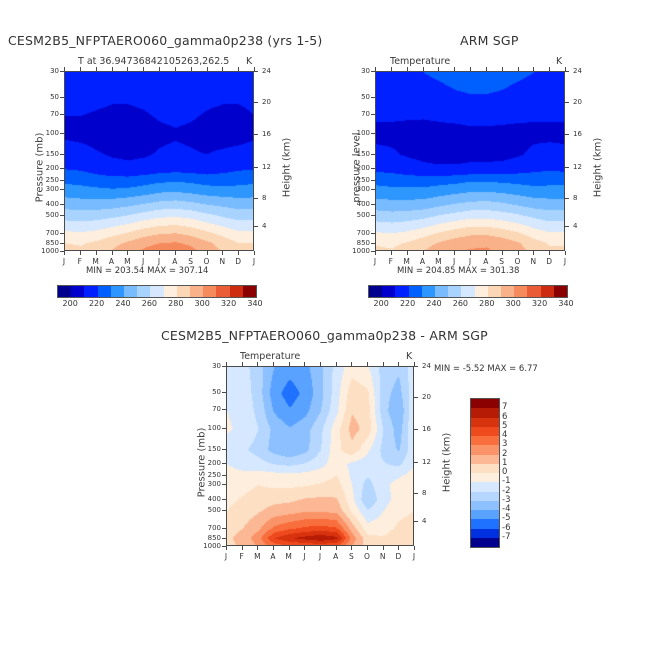  I want to click on panel-model-plot-area, so click(159, 161).